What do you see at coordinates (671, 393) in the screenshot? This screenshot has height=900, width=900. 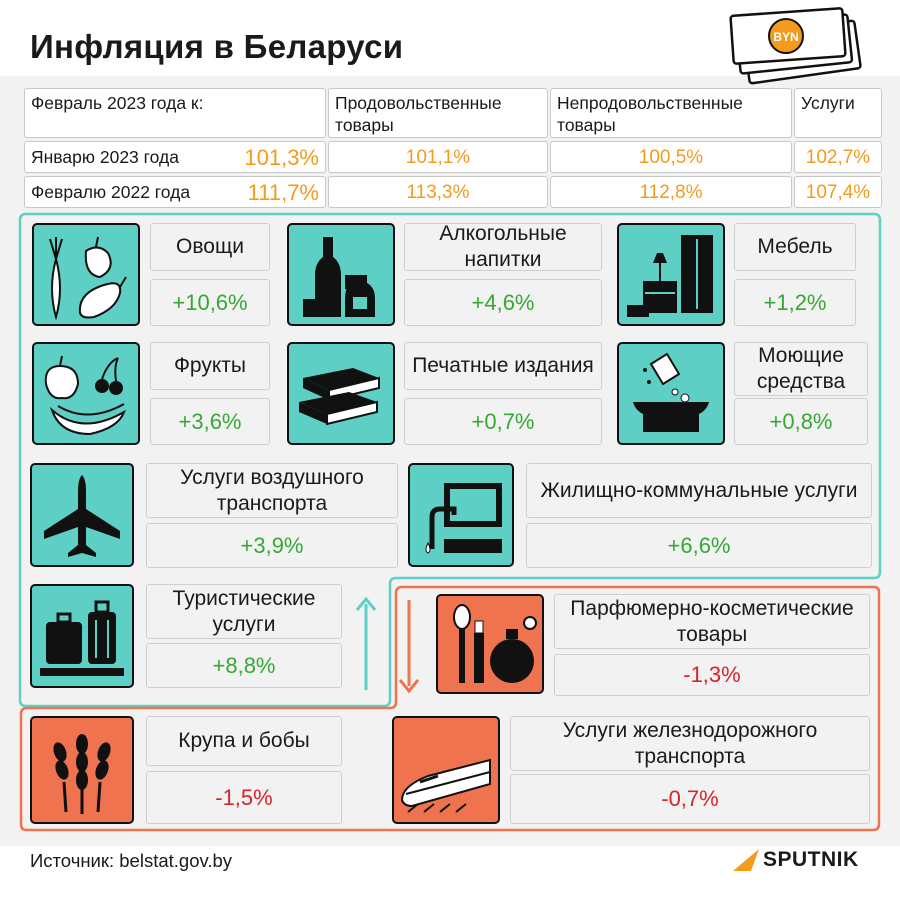 I see `detergent-icon` at bounding box center [671, 393].